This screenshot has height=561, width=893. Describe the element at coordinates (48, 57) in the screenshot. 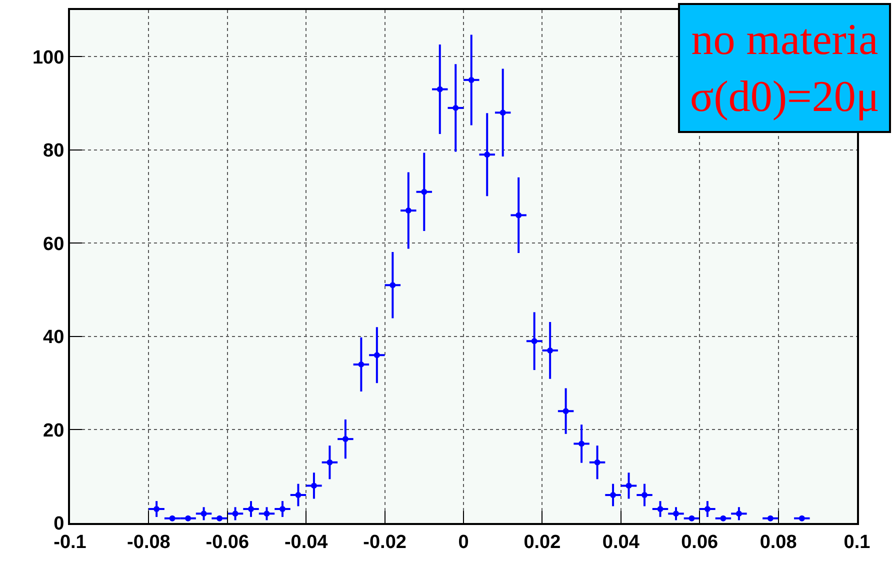

I see `y-tick-label: 100` at that location.